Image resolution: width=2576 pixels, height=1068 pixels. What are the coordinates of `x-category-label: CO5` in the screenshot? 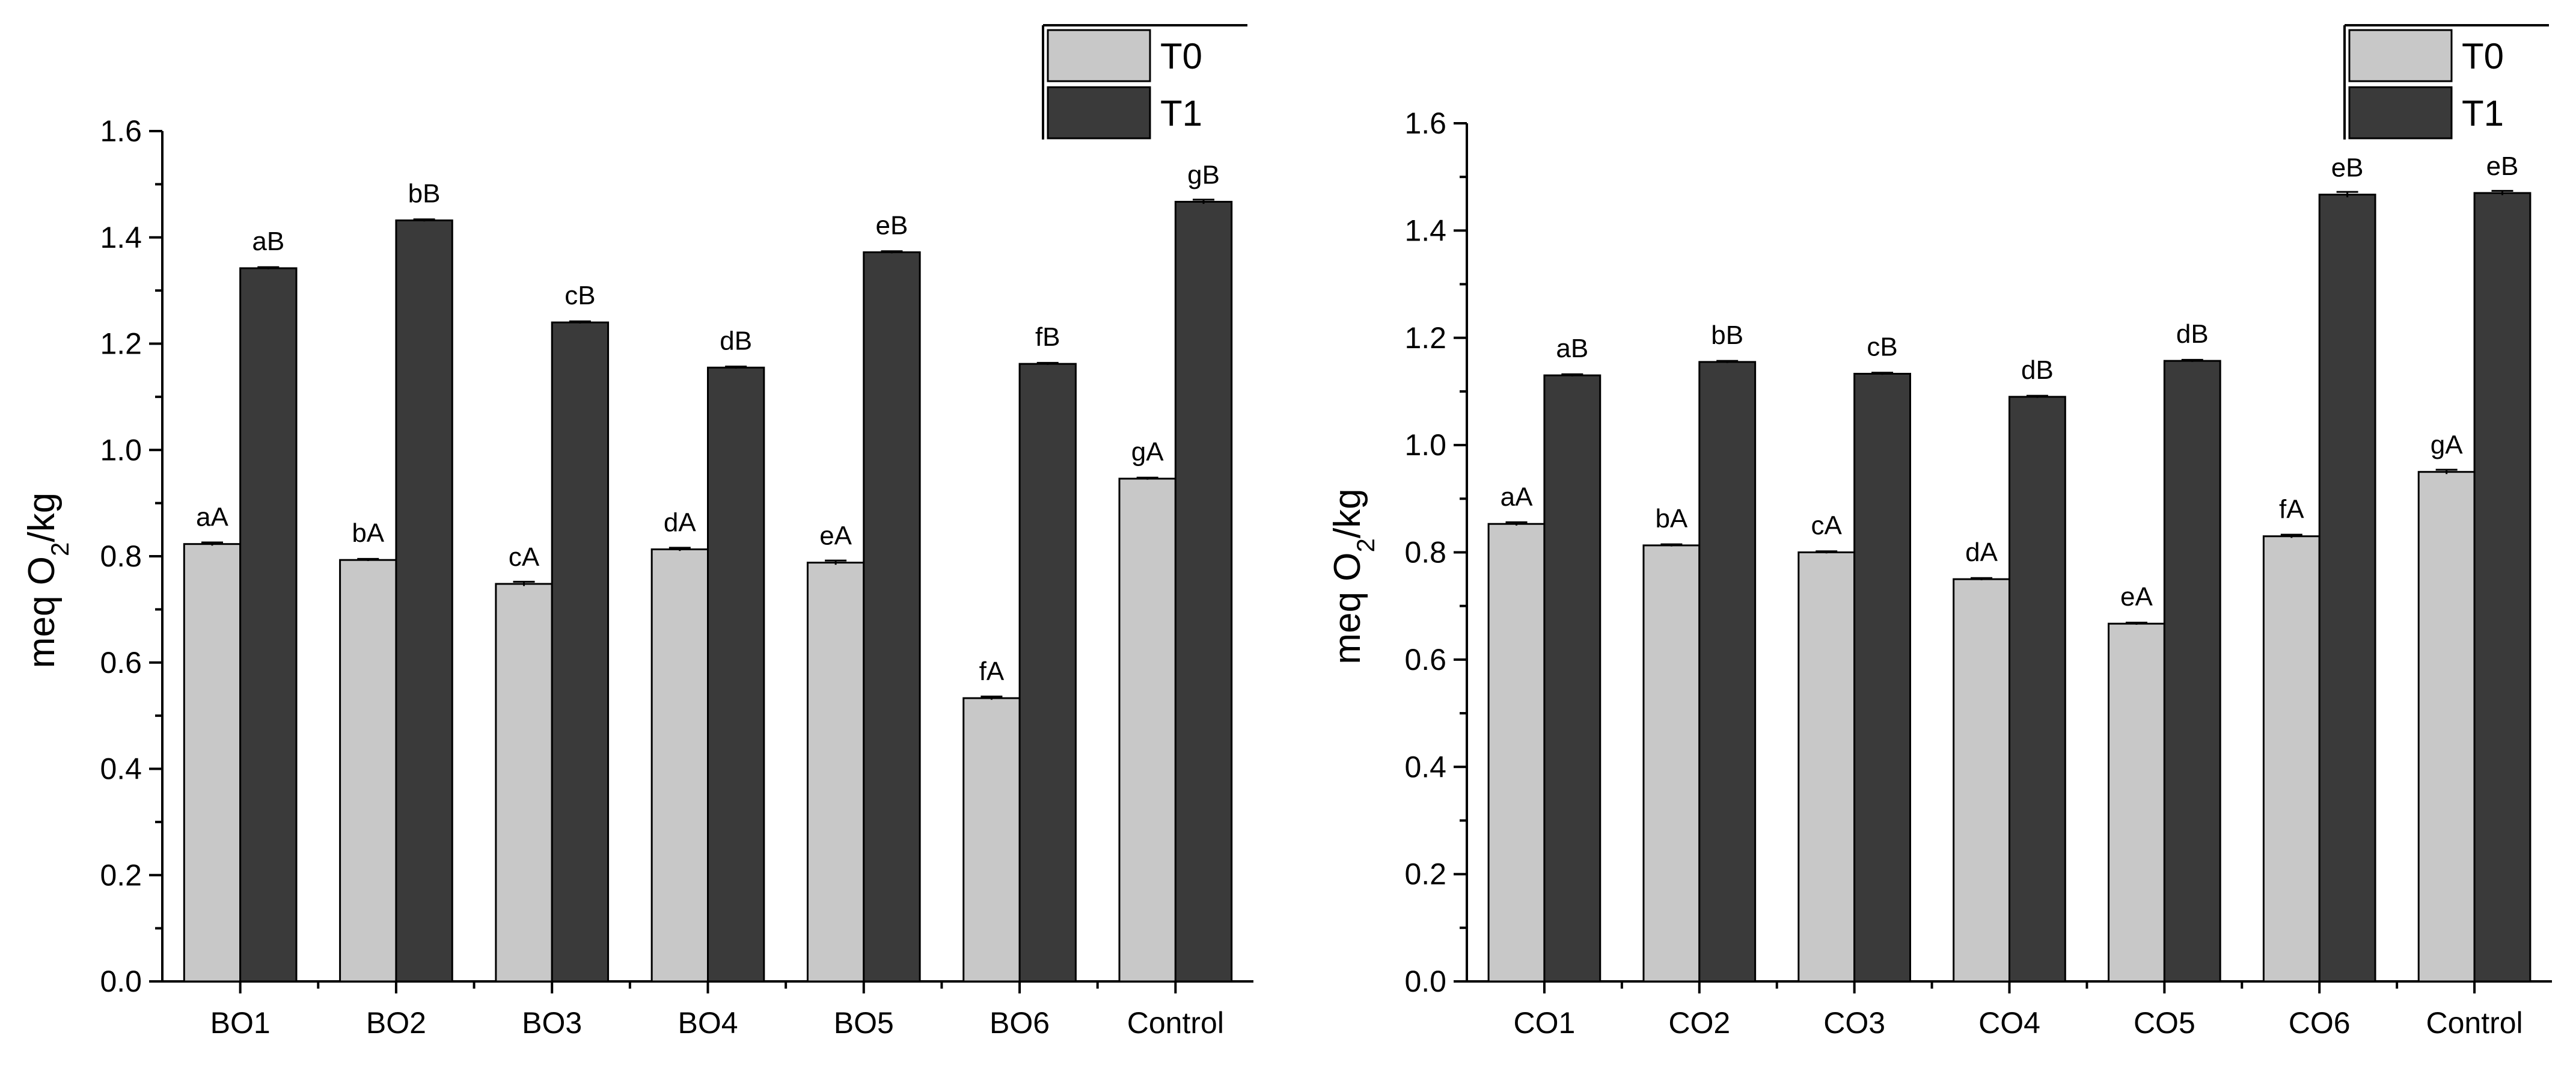 It's located at (2164, 1023).